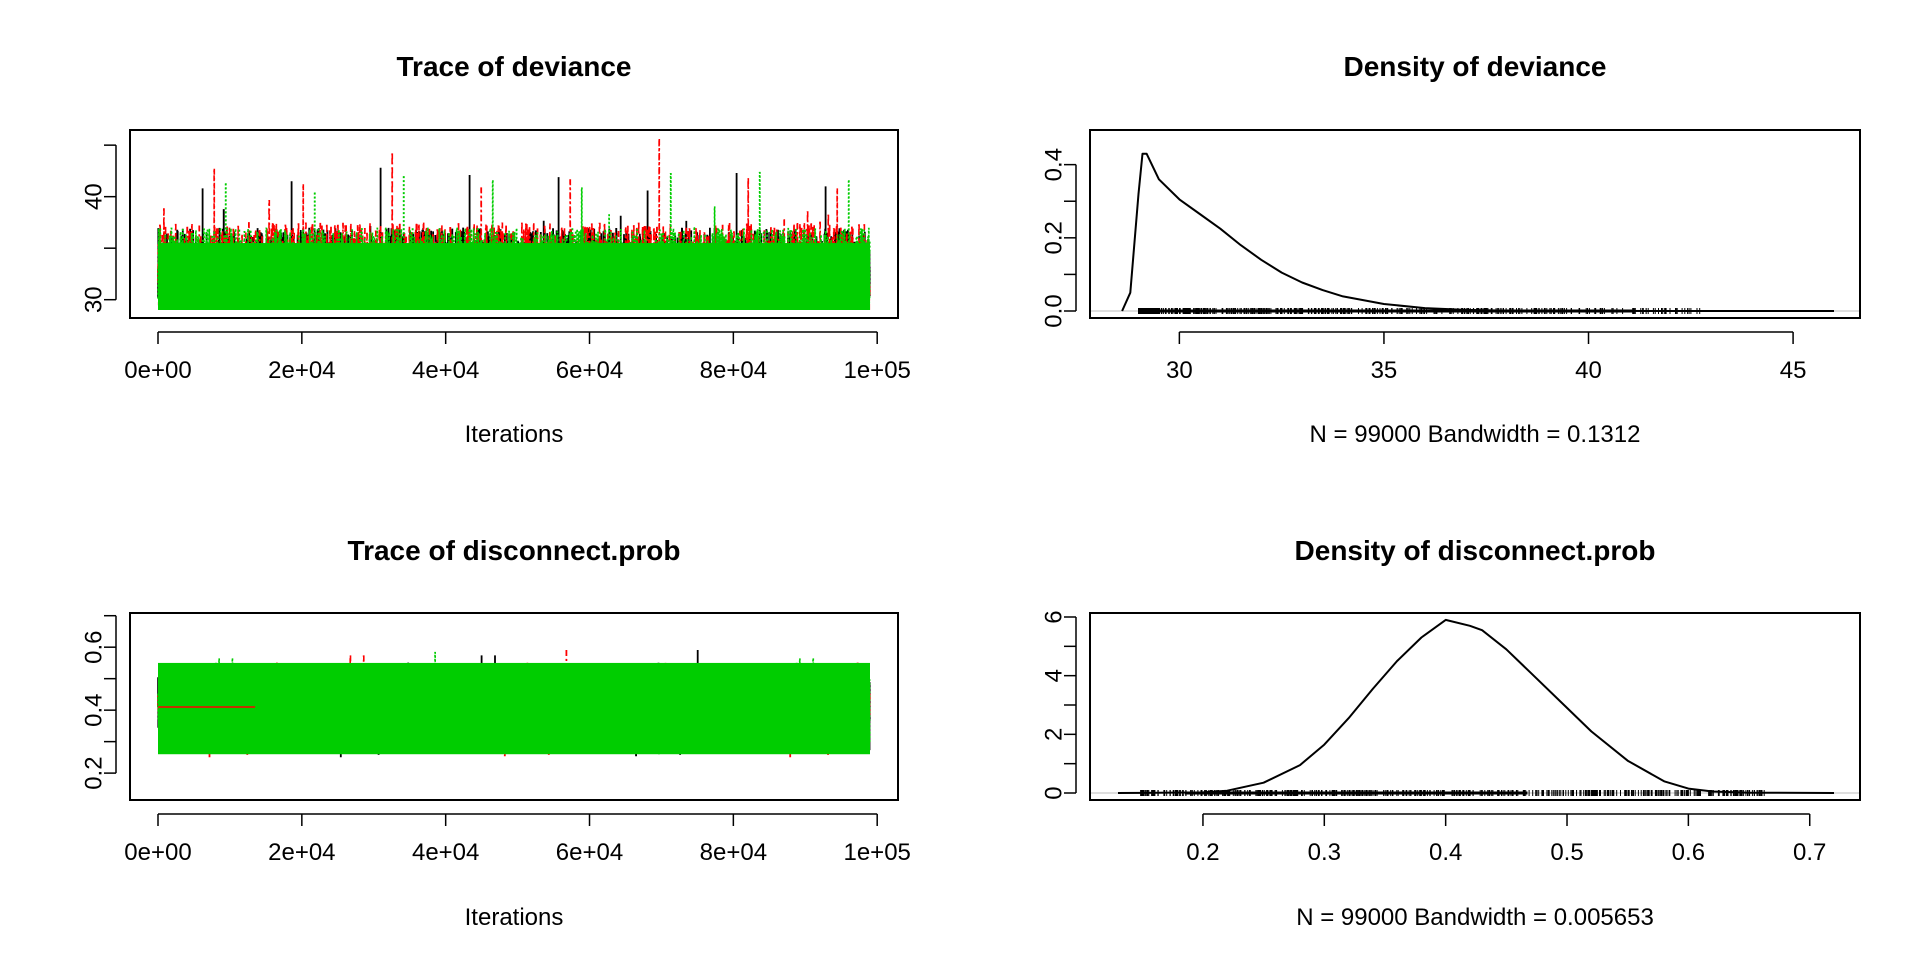  What do you see at coordinates (1588, 370) in the screenshot?
I see `x-tick-label: 40` at bounding box center [1588, 370].